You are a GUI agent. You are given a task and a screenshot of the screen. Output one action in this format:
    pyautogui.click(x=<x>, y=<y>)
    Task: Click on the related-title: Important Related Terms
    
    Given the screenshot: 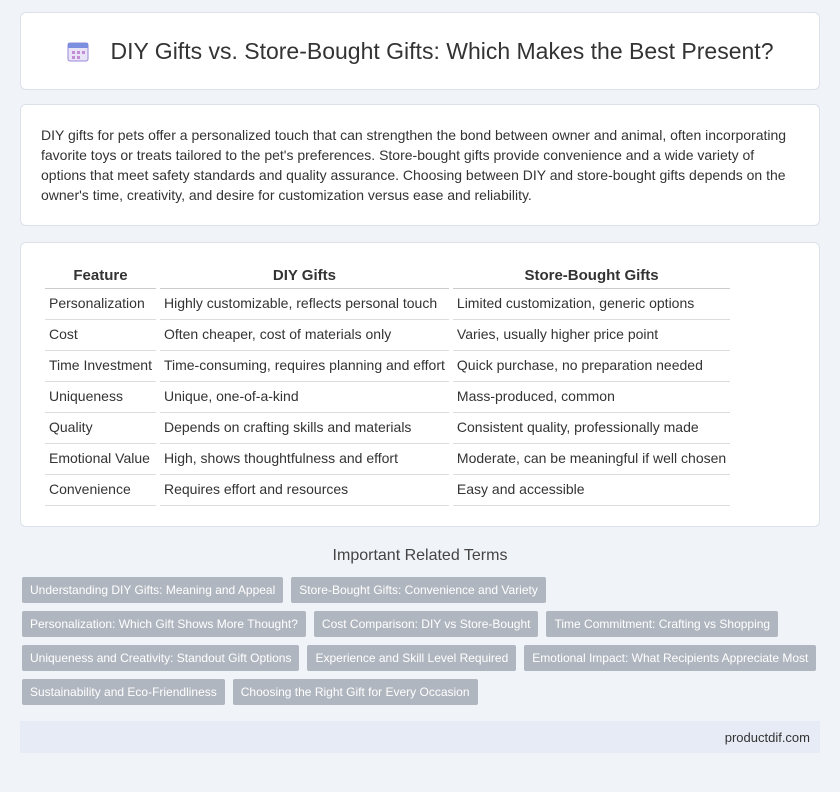 What is the action you would take?
    pyautogui.click(x=420, y=555)
    